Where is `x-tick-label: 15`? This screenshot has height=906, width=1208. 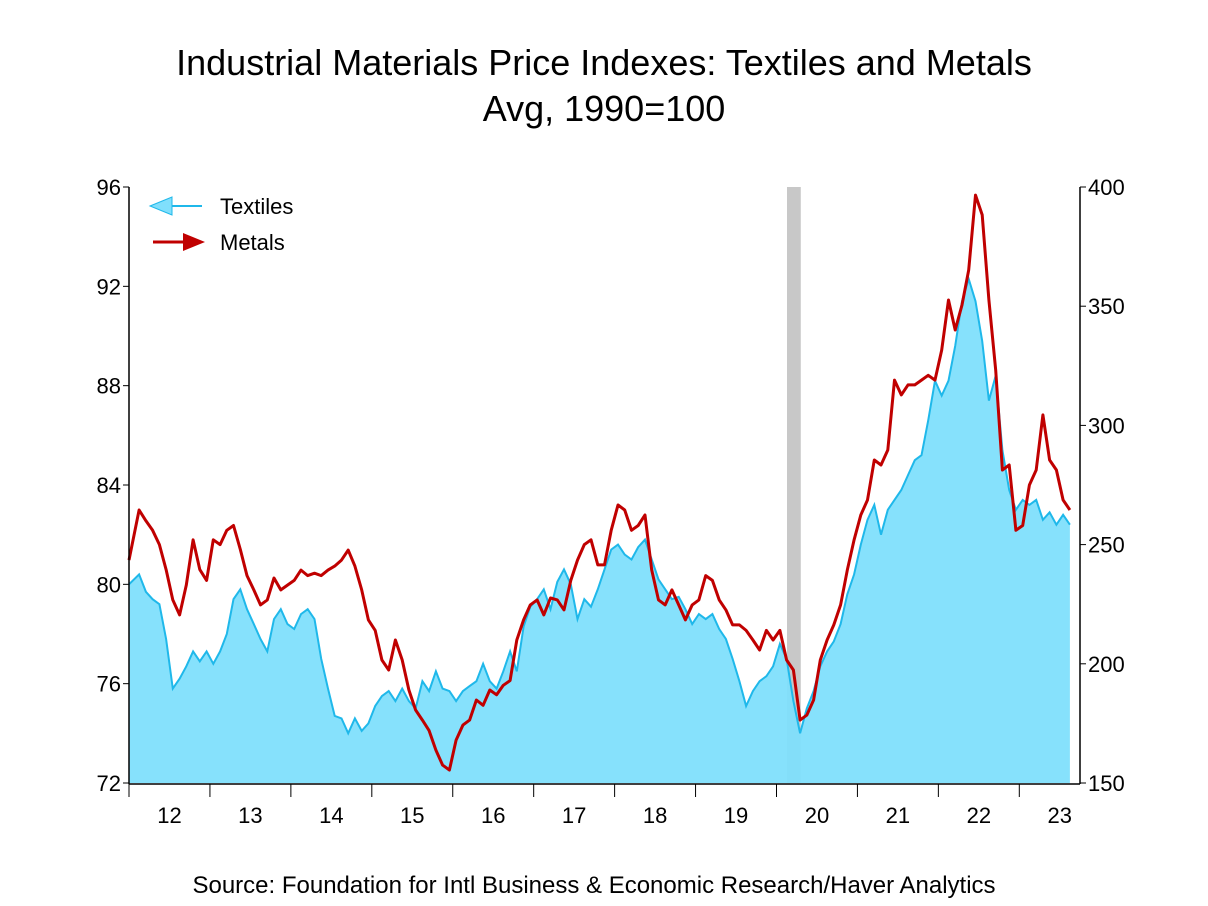 x-tick-label: 15 is located at coordinates (412, 815).